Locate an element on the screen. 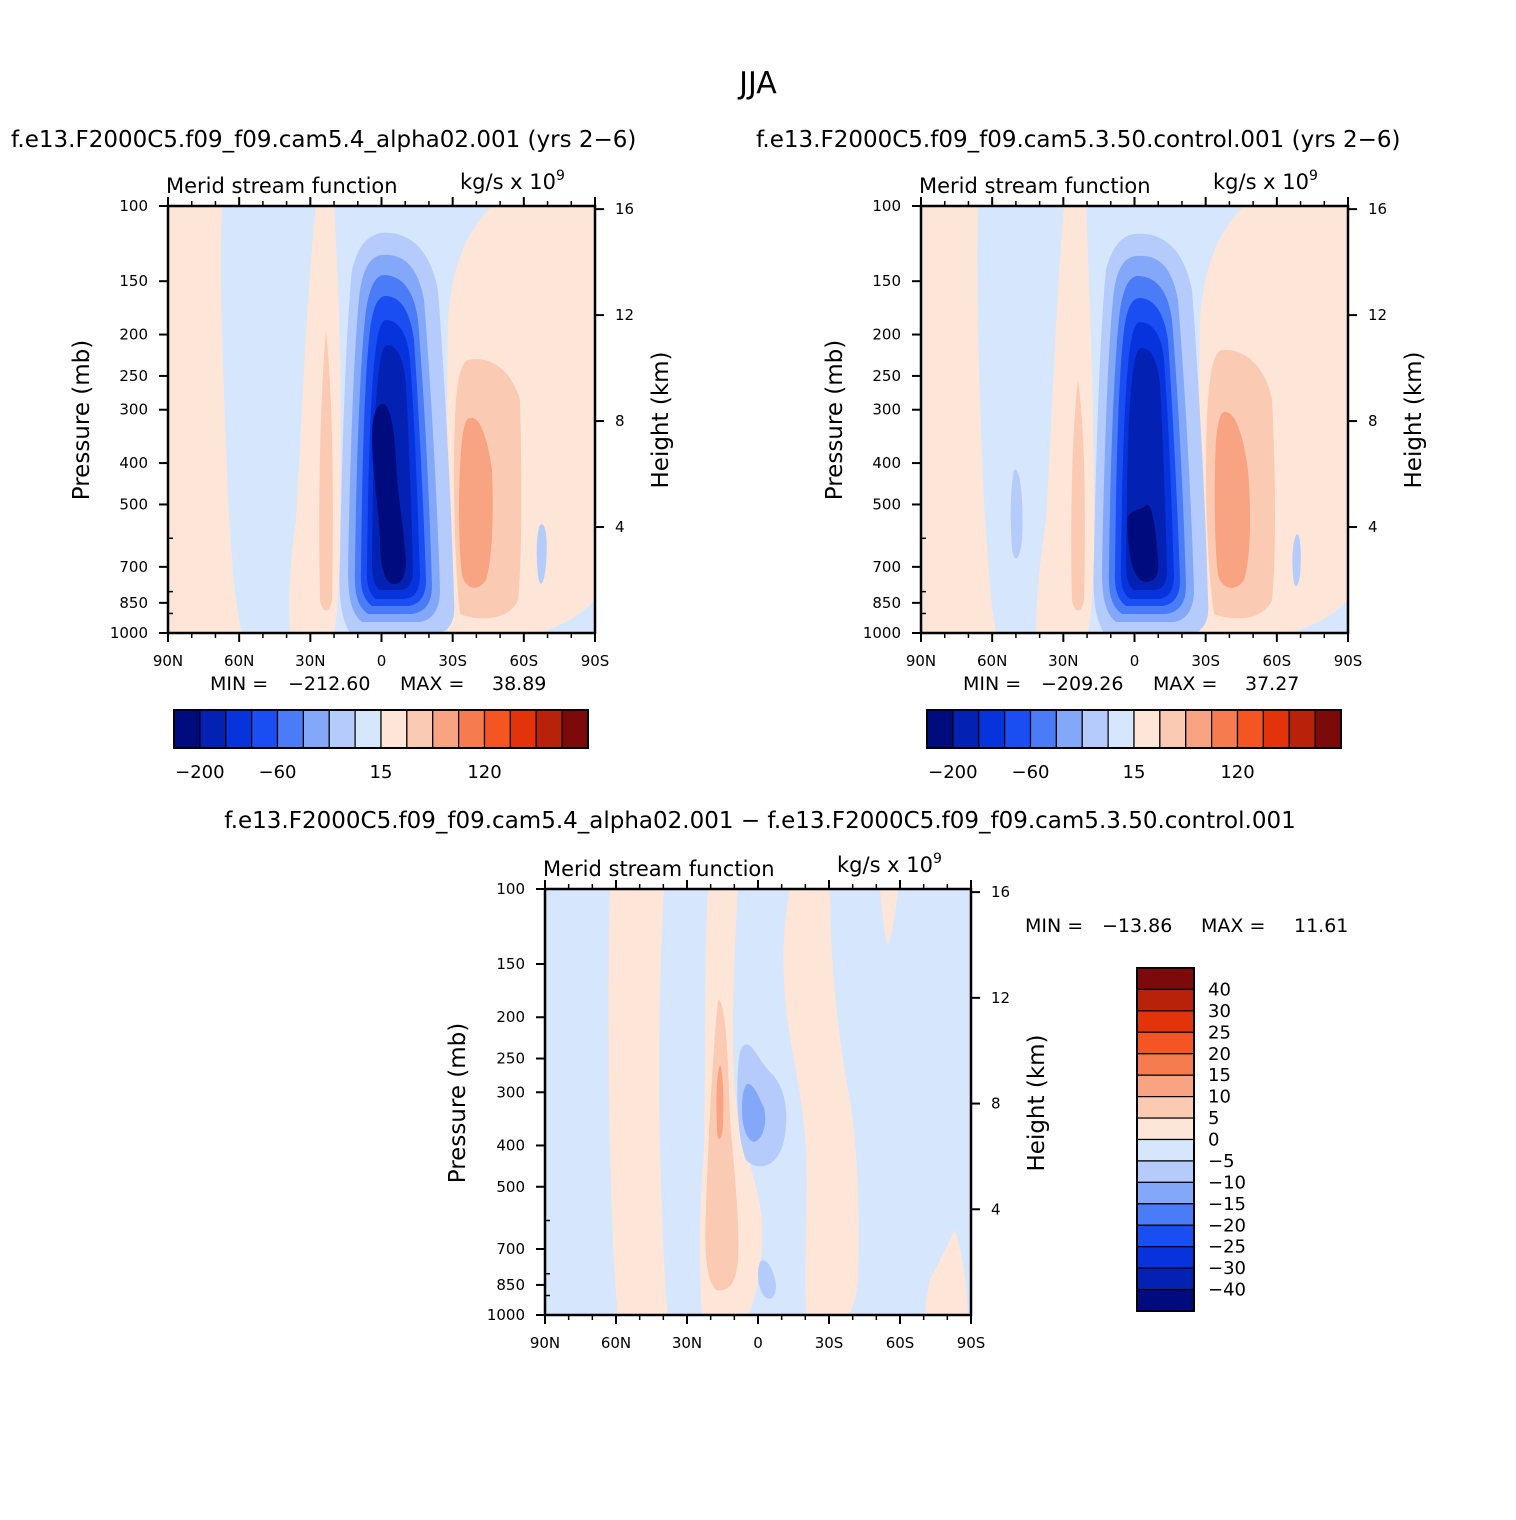  panel-diff-y-axis-label: Pressure (mb) is located at coordinates (458, 1103).